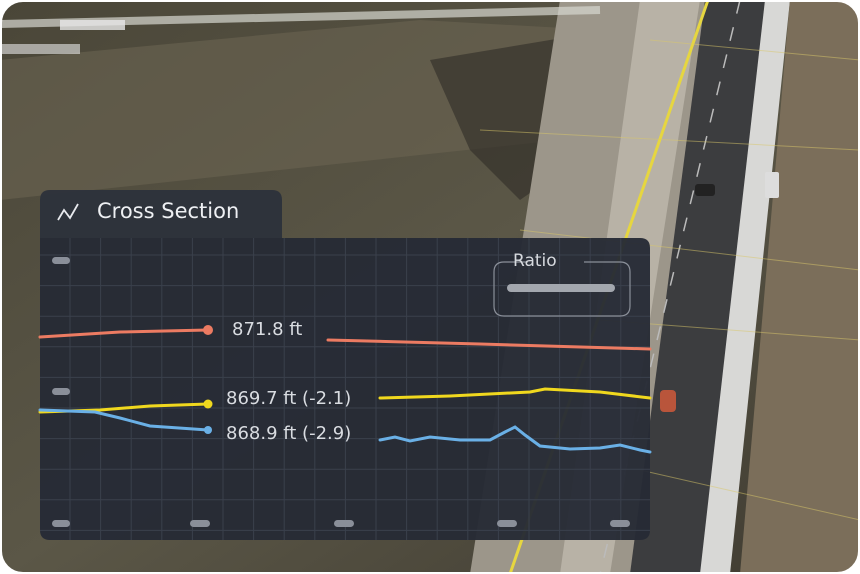  Describe the element at coordinates (267, 329) in the screenshot. I see `readout: 871.8 ft` at that location.